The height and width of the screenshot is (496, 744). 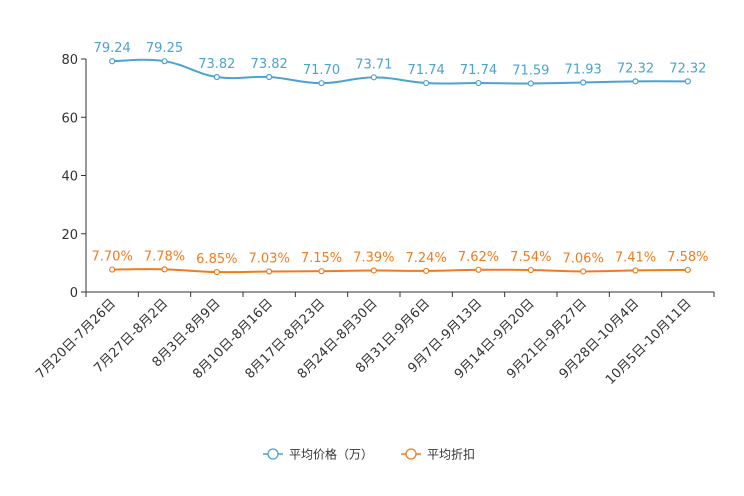 What do you see at coordinates (69, 235) in the screenshot?
I see `y-tick-label: 20` at bounding box center [69, 235].